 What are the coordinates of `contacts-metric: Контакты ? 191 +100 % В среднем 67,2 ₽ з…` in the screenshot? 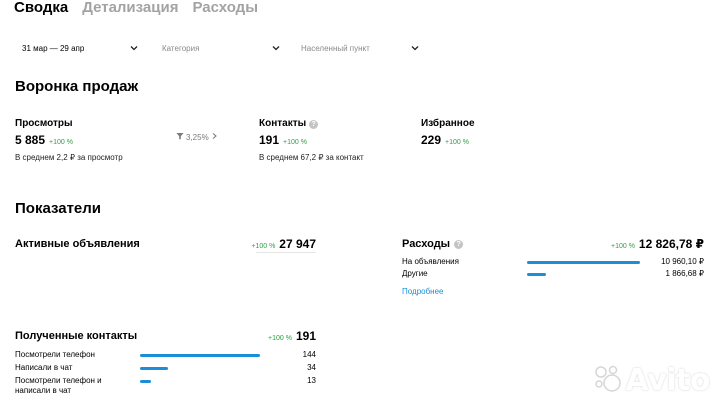 It's located at (311, 140).